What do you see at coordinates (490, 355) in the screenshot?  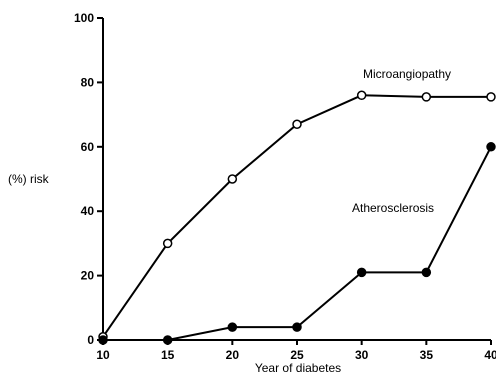 I see `x-tick-label: 40` at bounding box center [490, 355].